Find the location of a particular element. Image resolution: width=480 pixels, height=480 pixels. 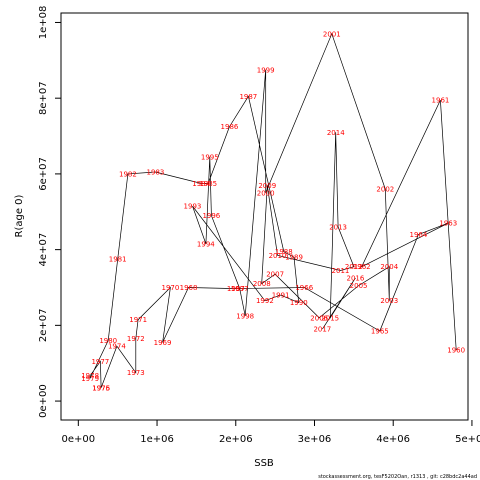

point-label: 1975 is located at coordinates (101, 388).